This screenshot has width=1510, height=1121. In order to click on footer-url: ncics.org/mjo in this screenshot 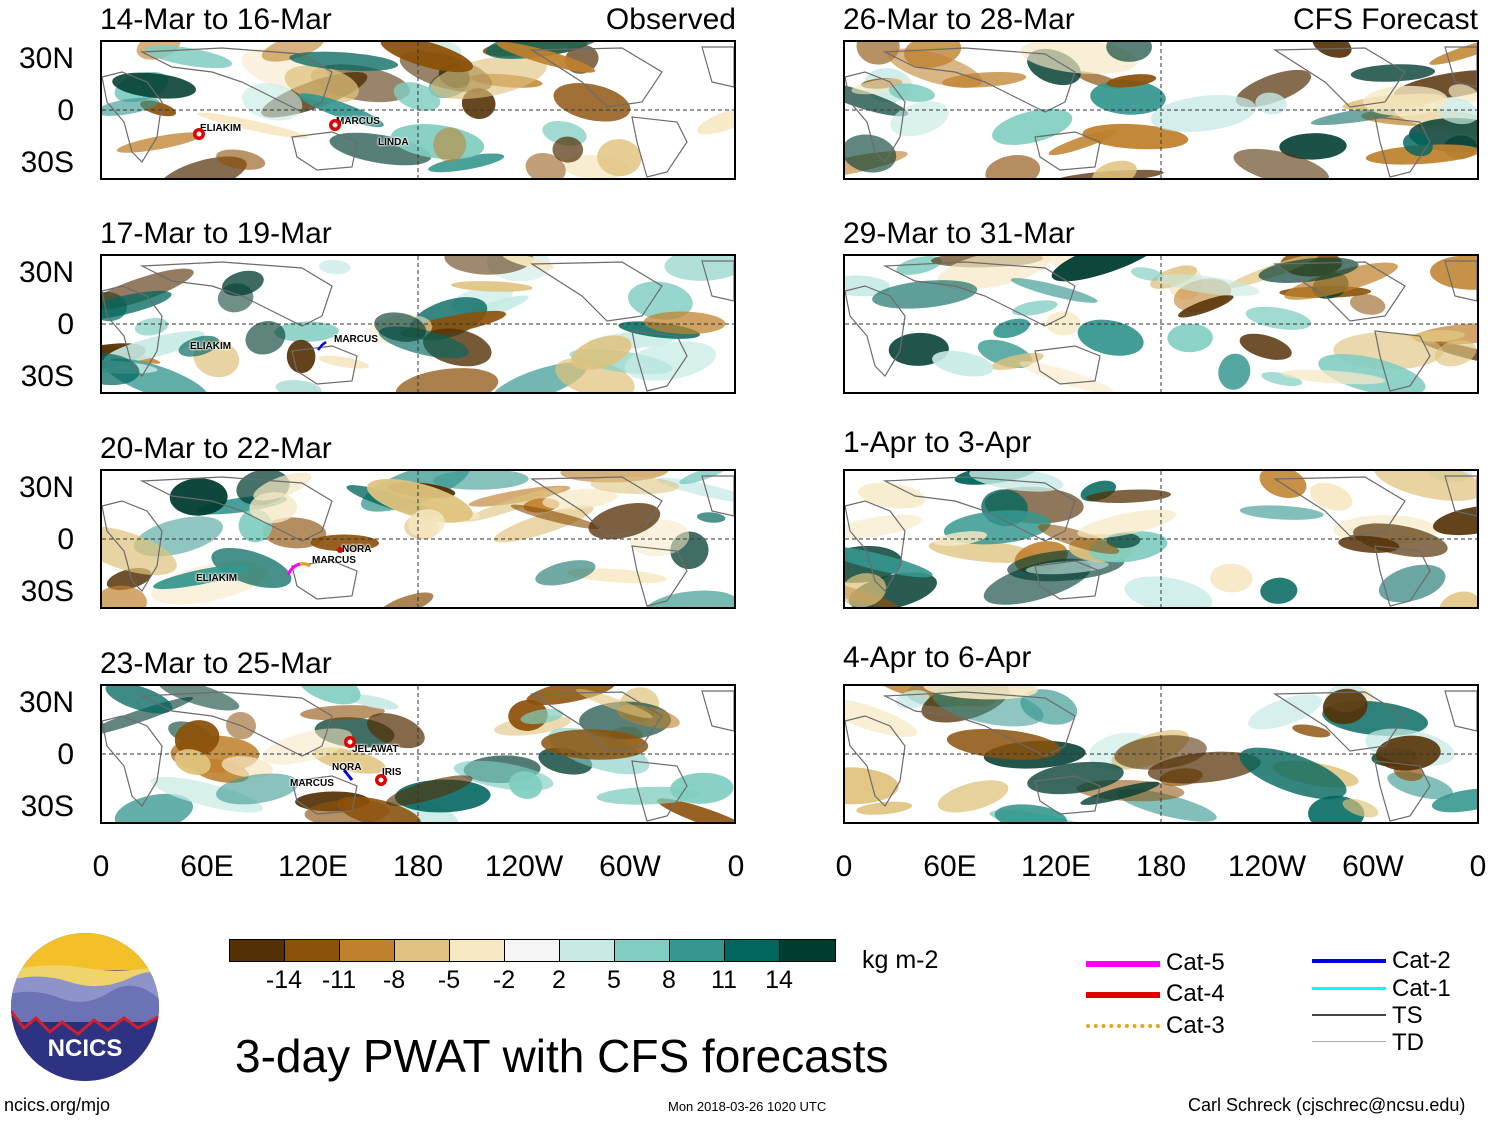, I will do `click(57, 1105)`.